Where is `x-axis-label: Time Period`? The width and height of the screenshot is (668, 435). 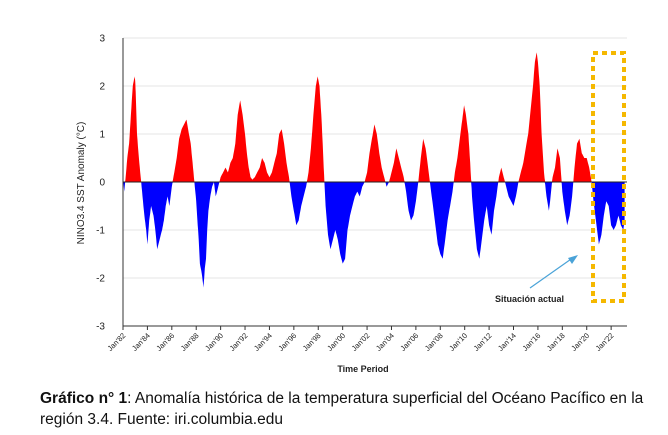
x-axis-label: Time Period is located at coordinates (362, 369).